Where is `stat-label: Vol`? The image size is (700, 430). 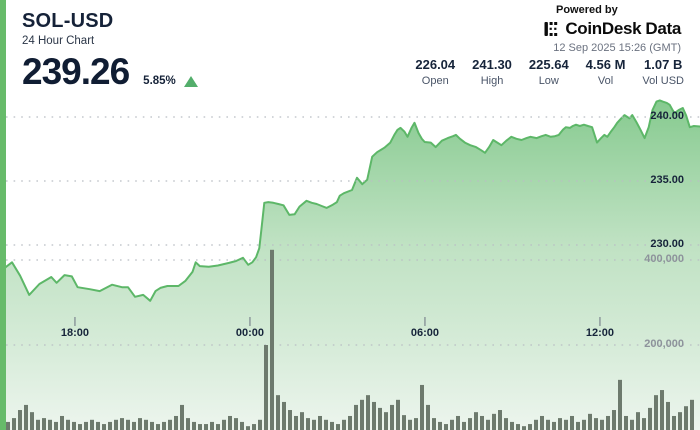
stat-label: Vol is located at coordinates (605, 81).